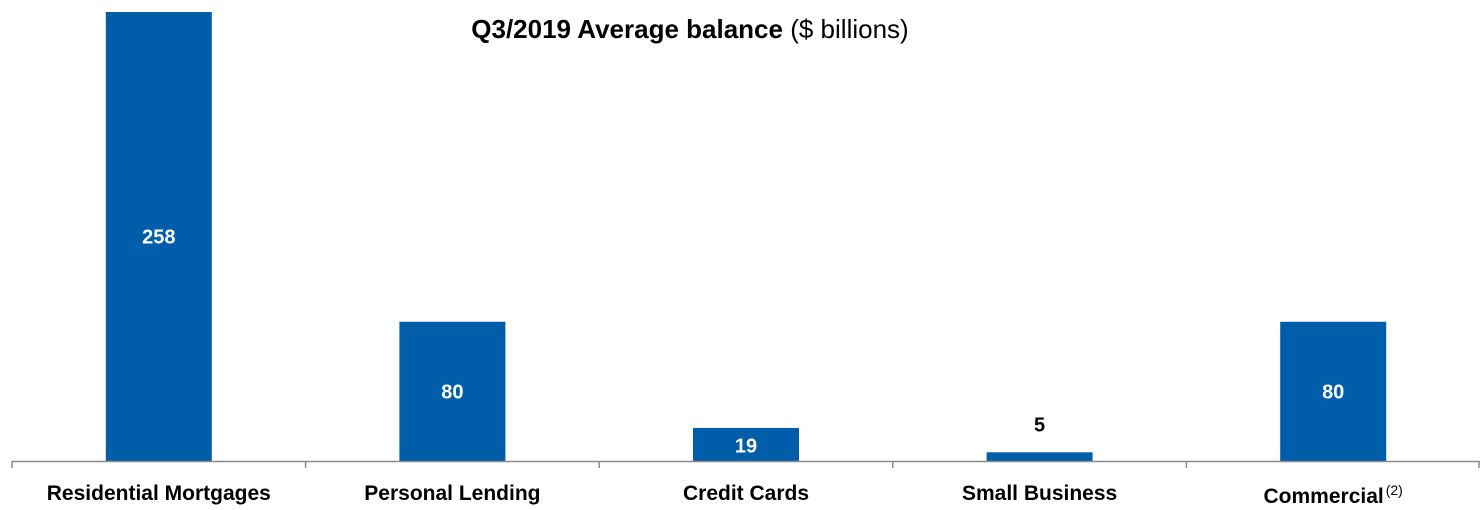 Image resolution: width=1480 pixels, height=510 pixels. I want to click on category-label-text: Small Business, so click(1039, 493).